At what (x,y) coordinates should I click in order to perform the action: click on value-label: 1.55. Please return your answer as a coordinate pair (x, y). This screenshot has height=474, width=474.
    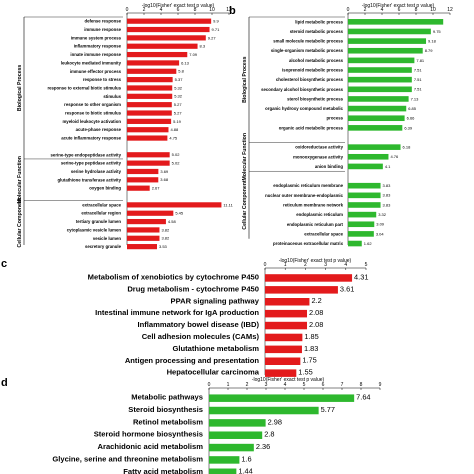
    Looking at the image, I should click on (305, 372).